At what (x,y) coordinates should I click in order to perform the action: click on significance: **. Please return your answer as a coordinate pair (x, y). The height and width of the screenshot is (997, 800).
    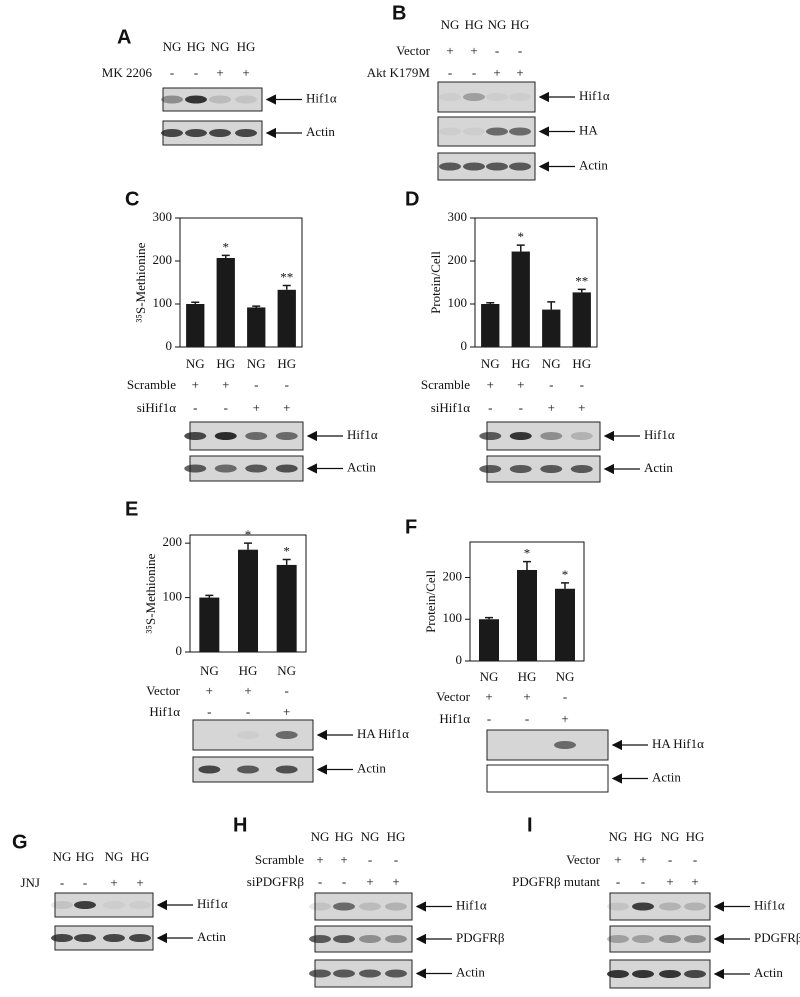
    Looking at the image, I should click on (581, 280).